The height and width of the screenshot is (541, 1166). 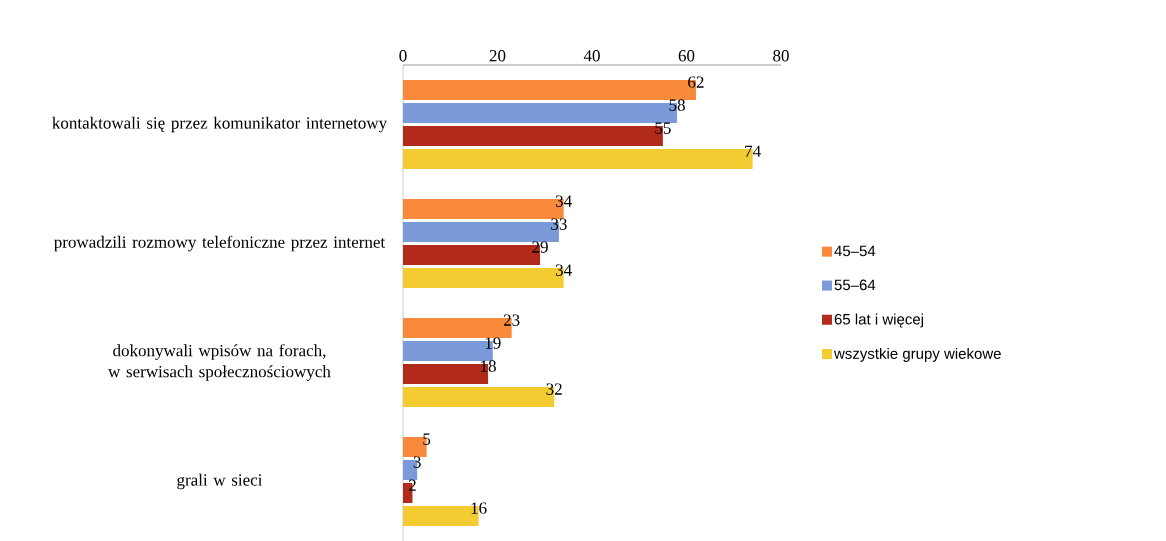 I want to click on data-label: 23, so click(x=511, y=320).